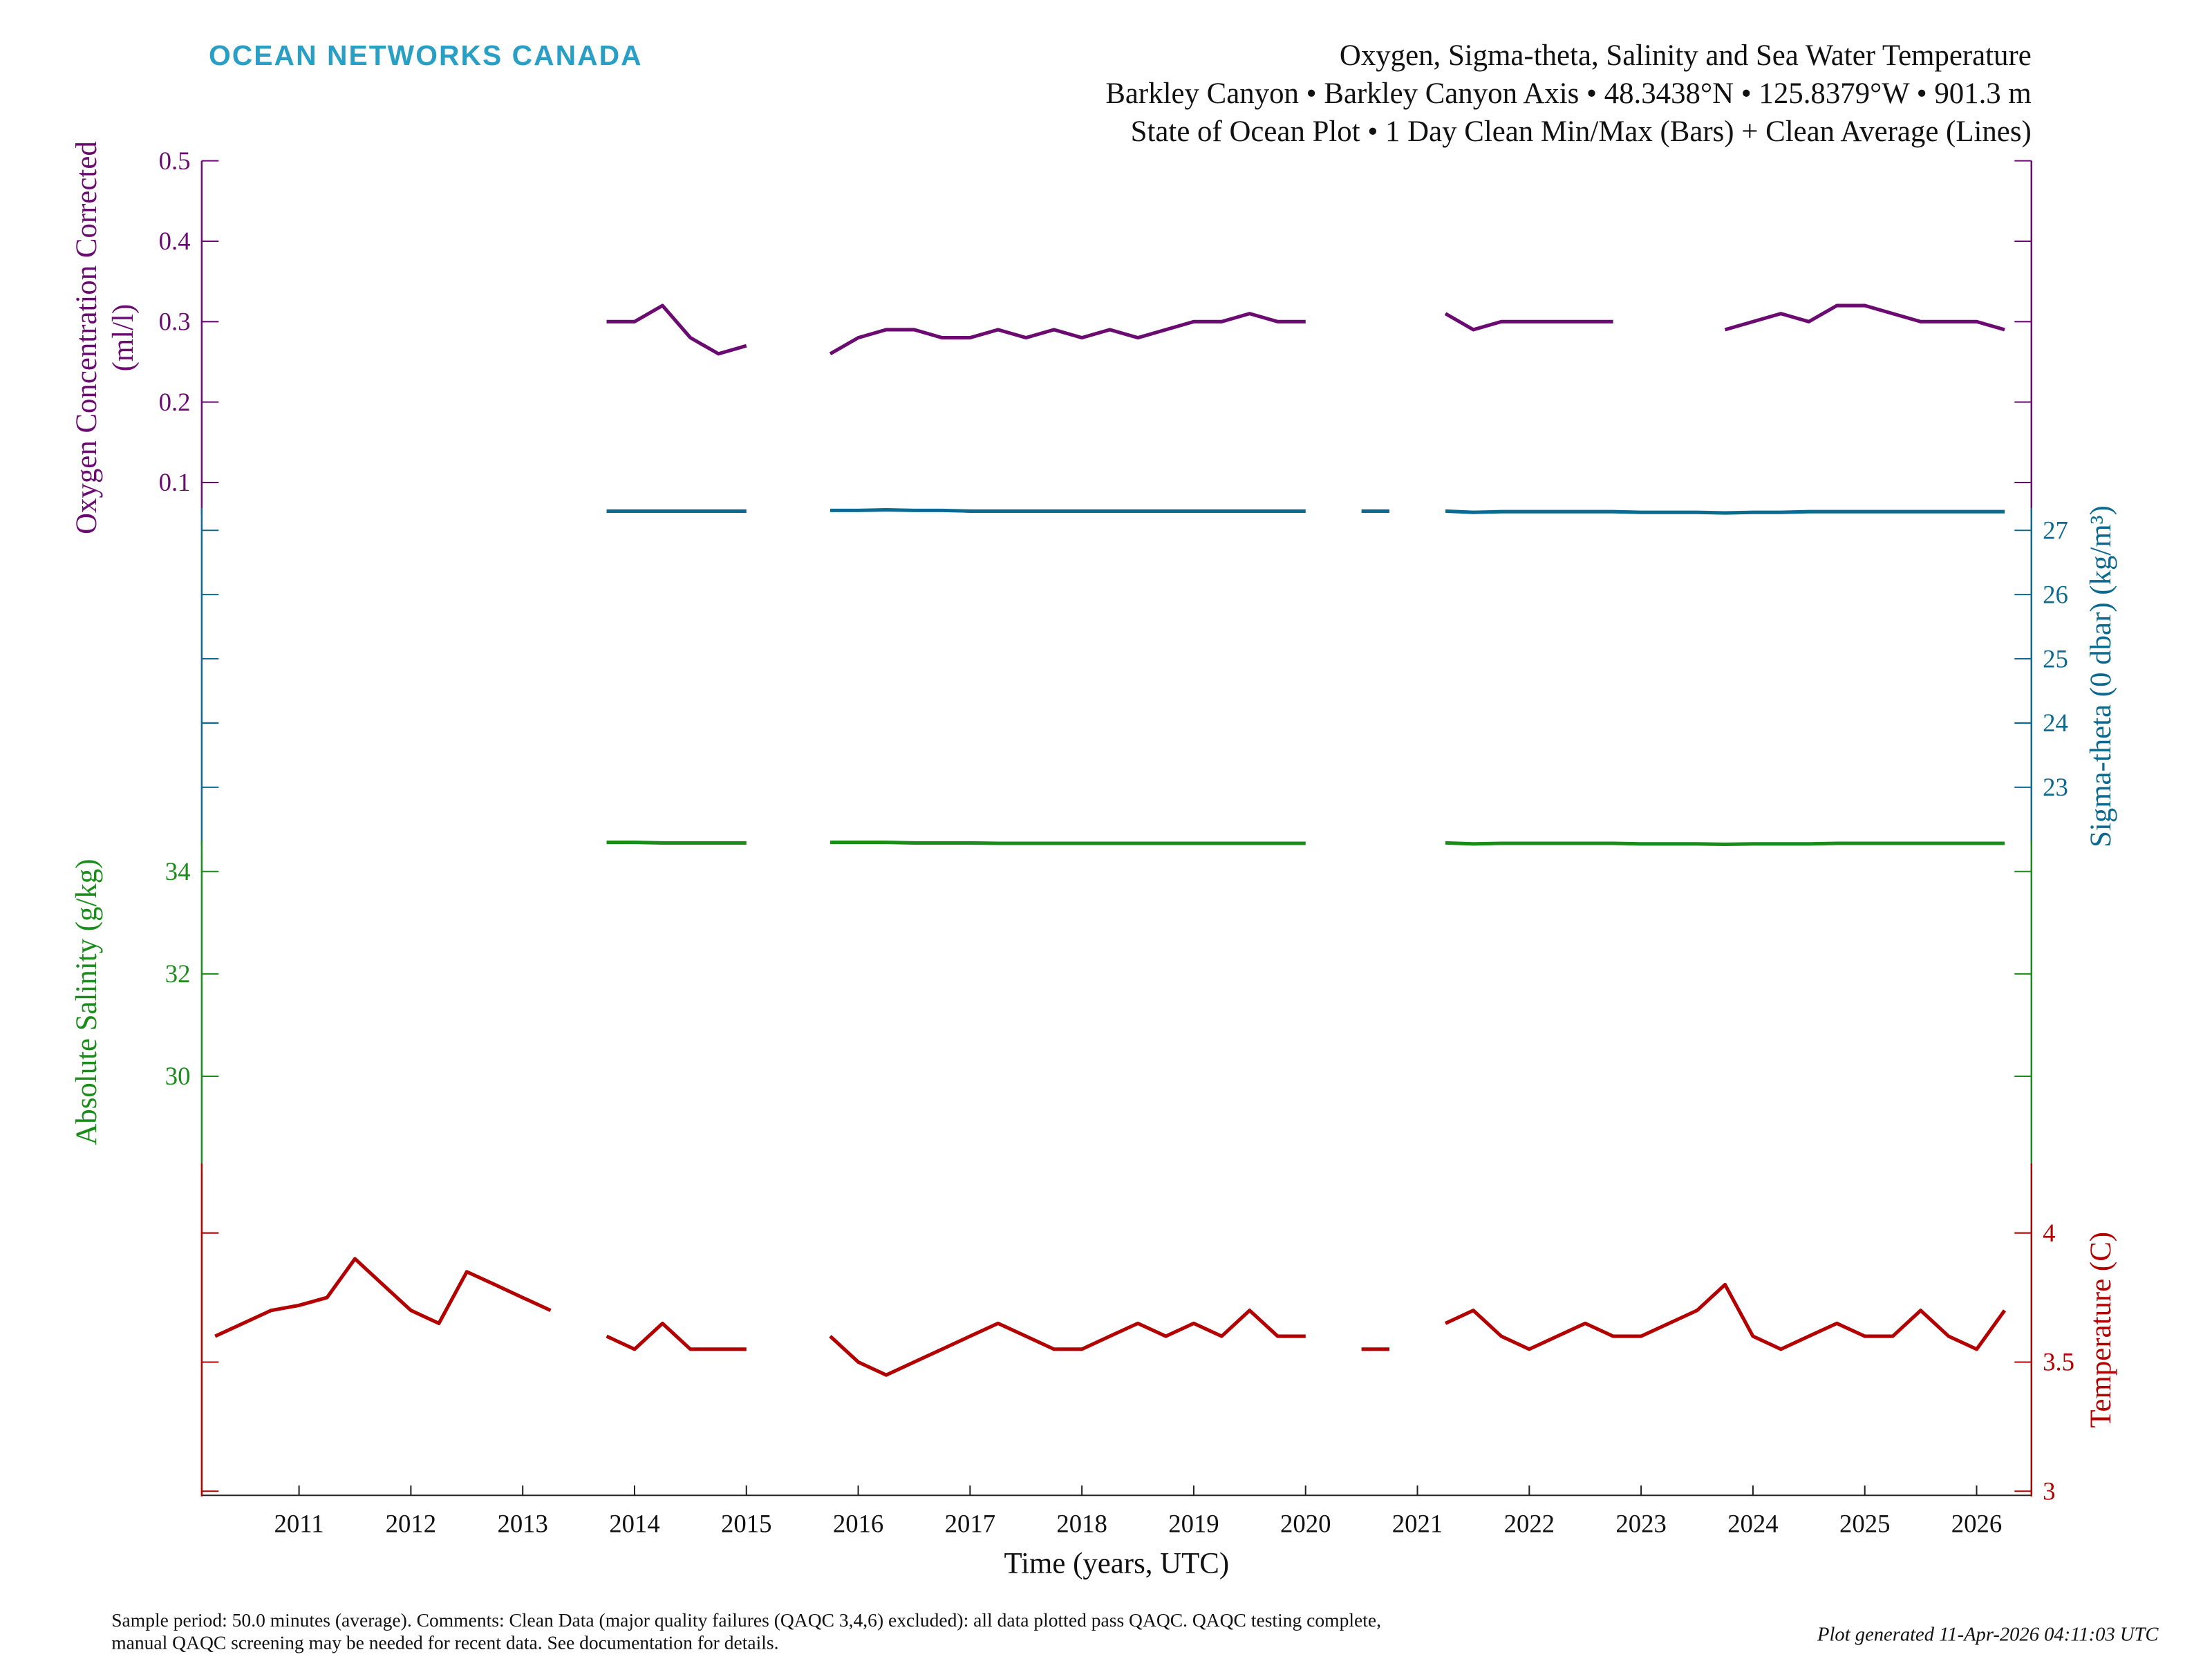 The height and width of the screenshot is (1659, 2212). Describe the element at coordinates (87, 1002) in the screenshot. I see `y-axis-title: Absolute Salinity (g/kg)` at that location.